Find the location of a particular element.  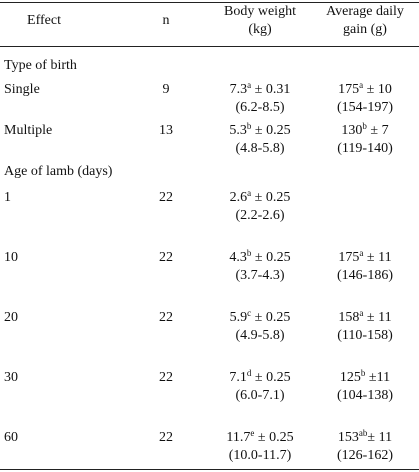

mean-cell: 4.3b ± 0.25 is located at coordinates (259, 258).